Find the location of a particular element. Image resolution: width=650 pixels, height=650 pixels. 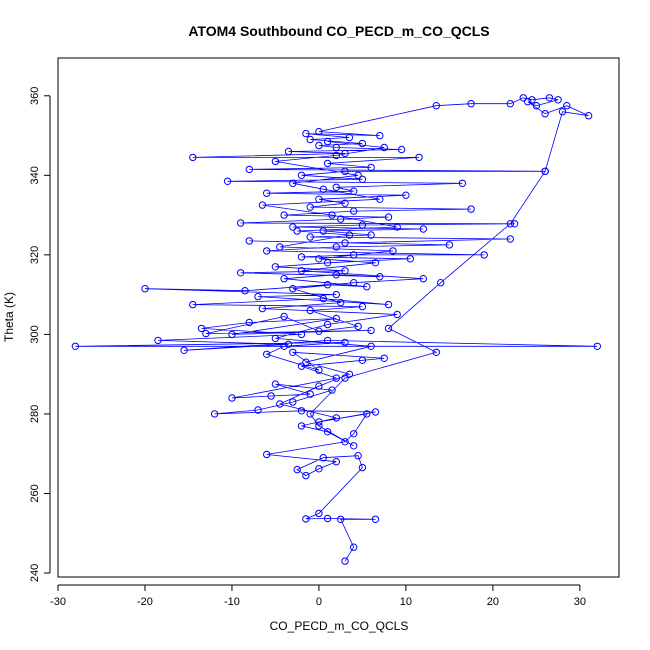

x-tick-label: -30 is located at coordinates (58, 602).